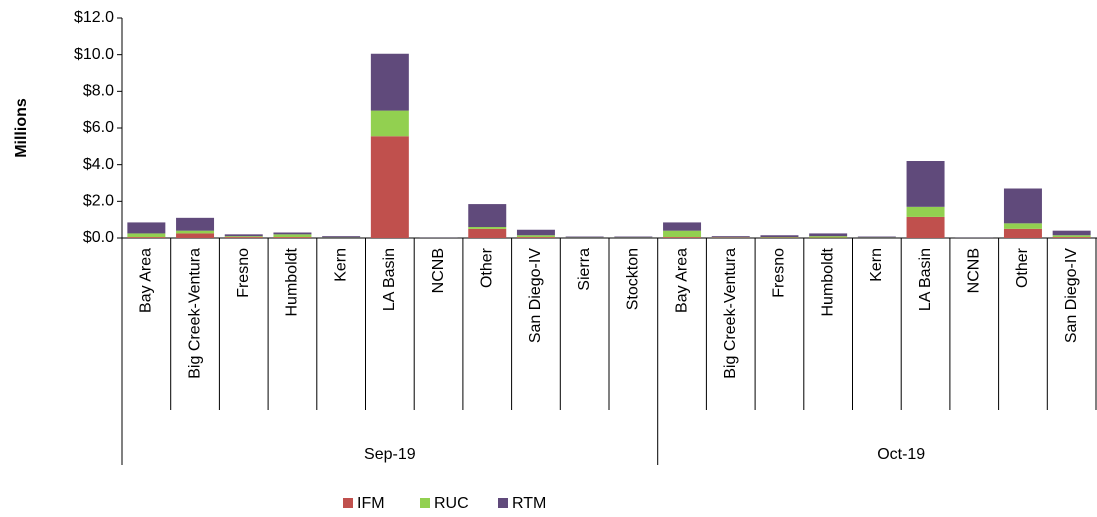 Image resolution: width=1097 pixels, height=517 pixels. I want to click on y-tick-label: $0.0, so click(98, 237).